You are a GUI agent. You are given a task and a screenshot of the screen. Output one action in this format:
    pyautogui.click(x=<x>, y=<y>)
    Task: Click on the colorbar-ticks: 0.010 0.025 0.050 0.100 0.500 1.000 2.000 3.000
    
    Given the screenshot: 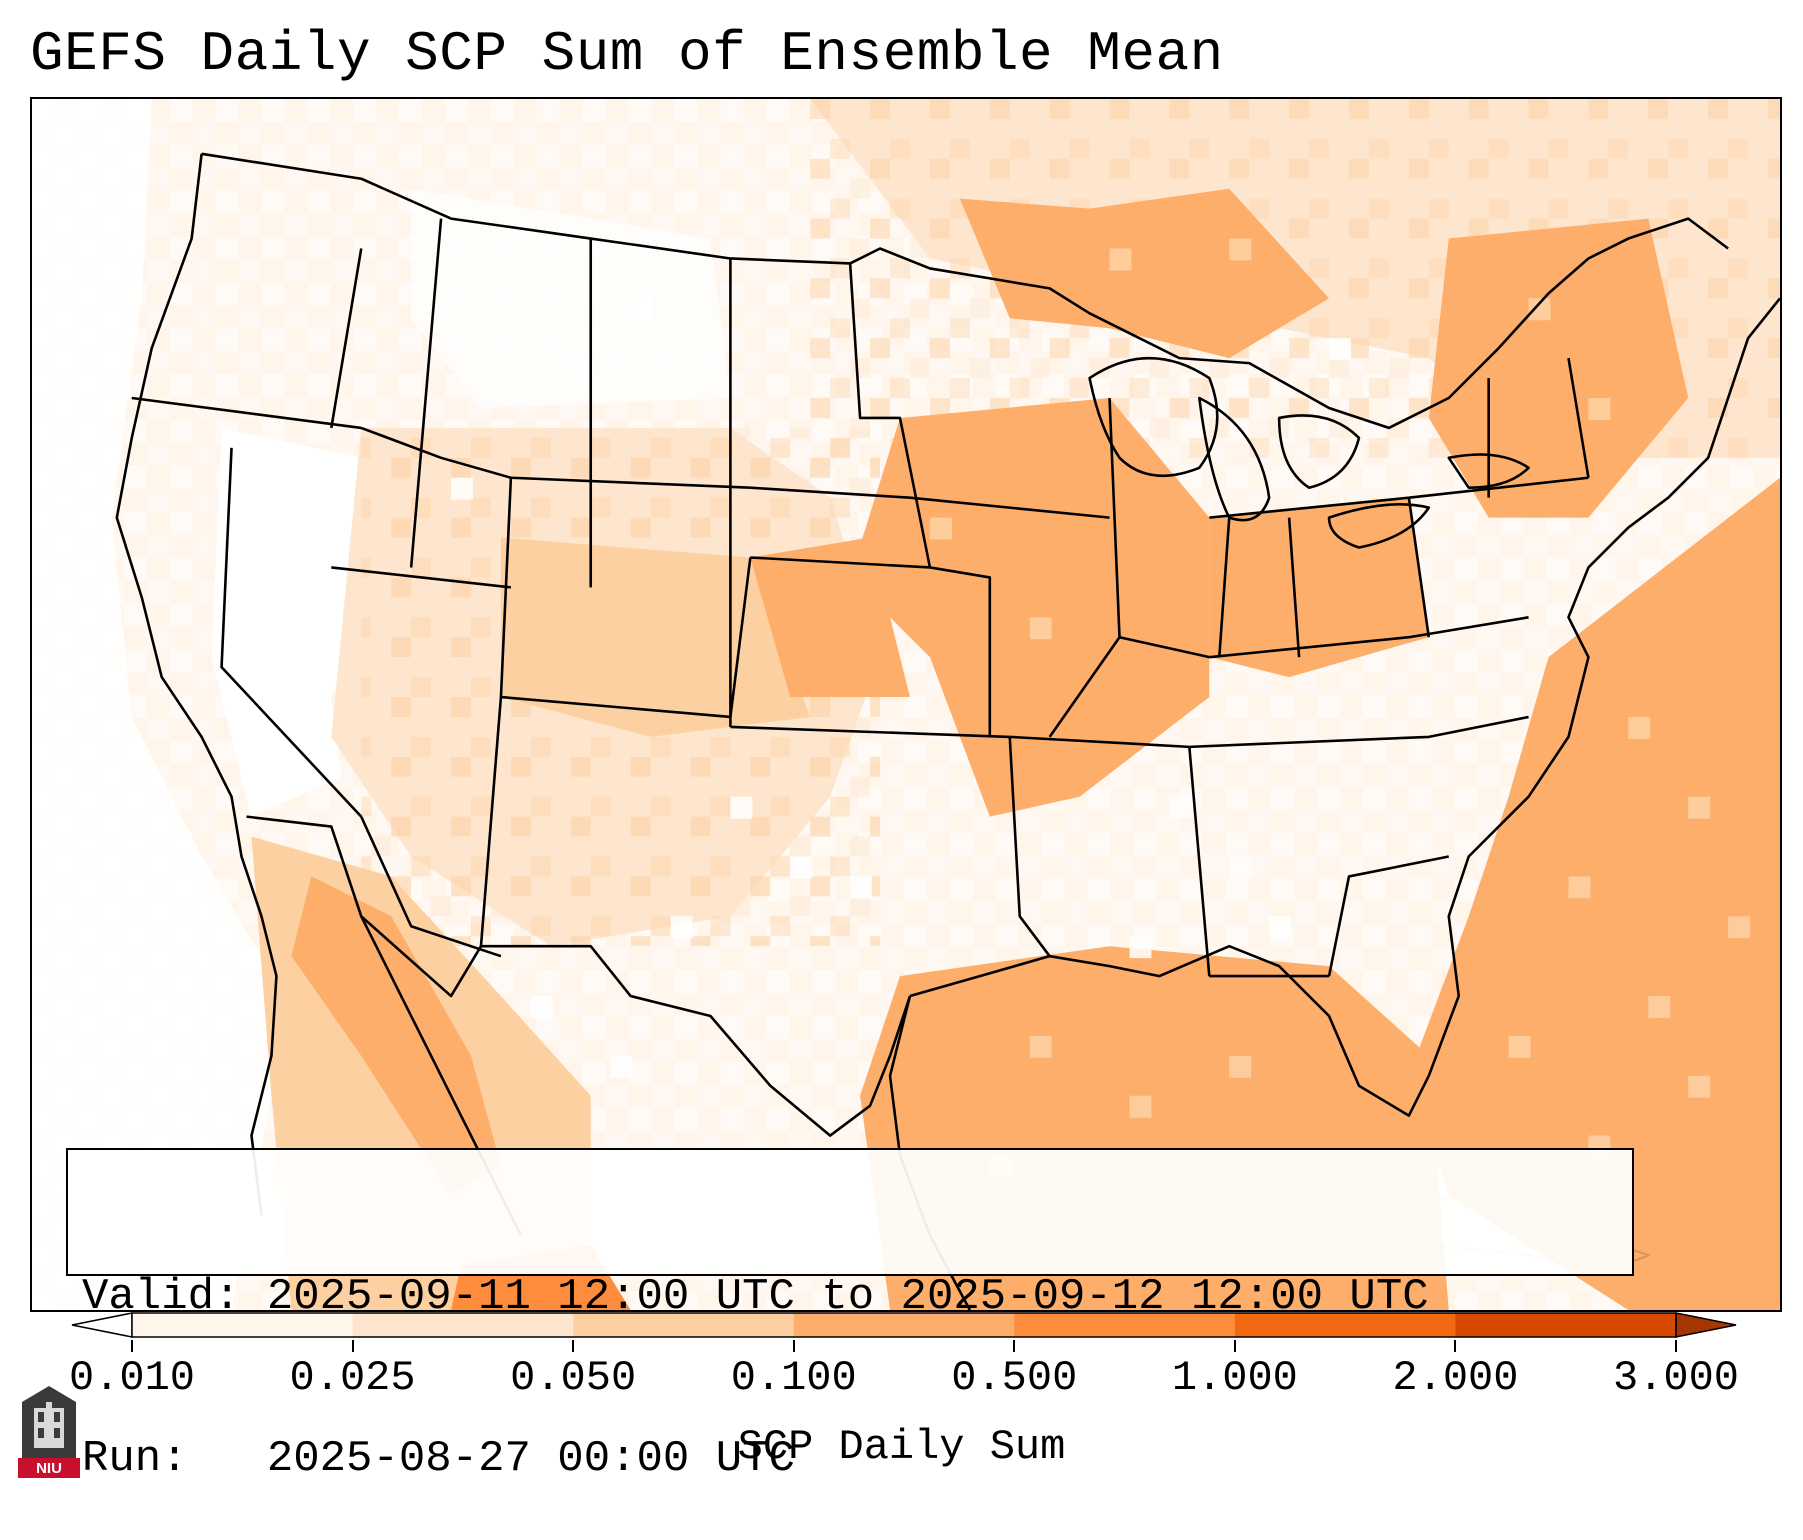 What is the action you would take?
    pyautogui.click(x=901, y=1371)
    